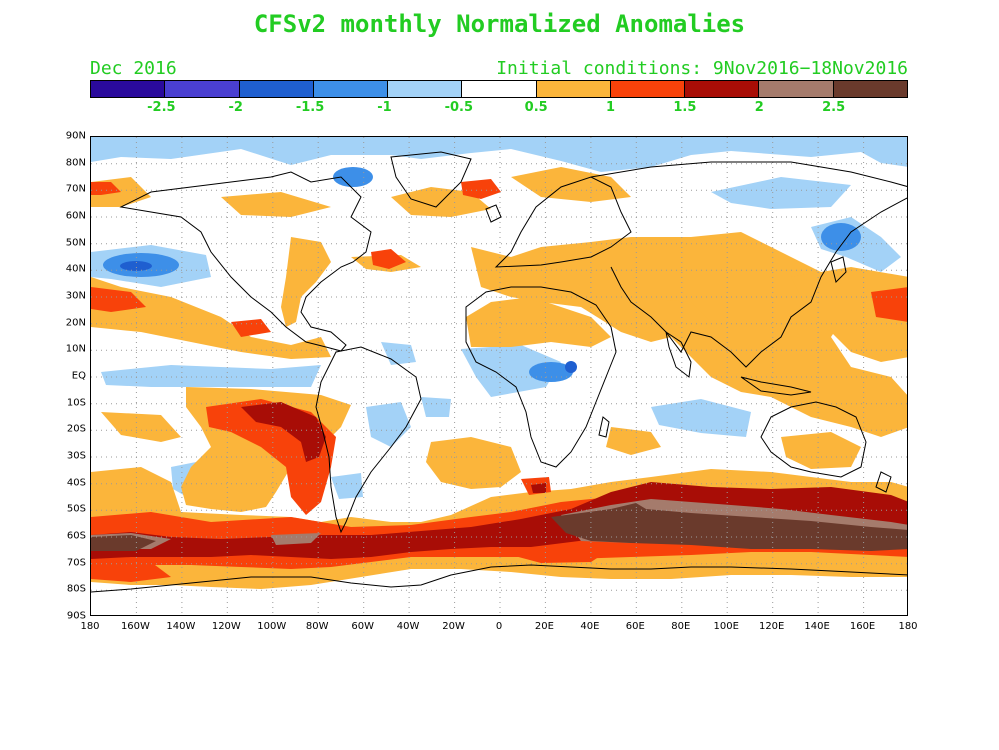 The height and width of the screenshot is (750, 999). What do you see at coordinates (78, 376) in the screenshot?
I see `latitude-label: EQ` at bounding box center [78, 376].